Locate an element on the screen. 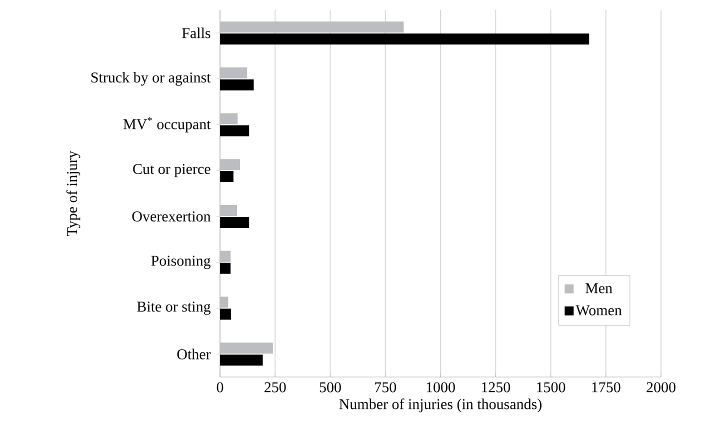 The image size is (702, 423). x-tick-label: 750 is located at coordinates (385, 387).